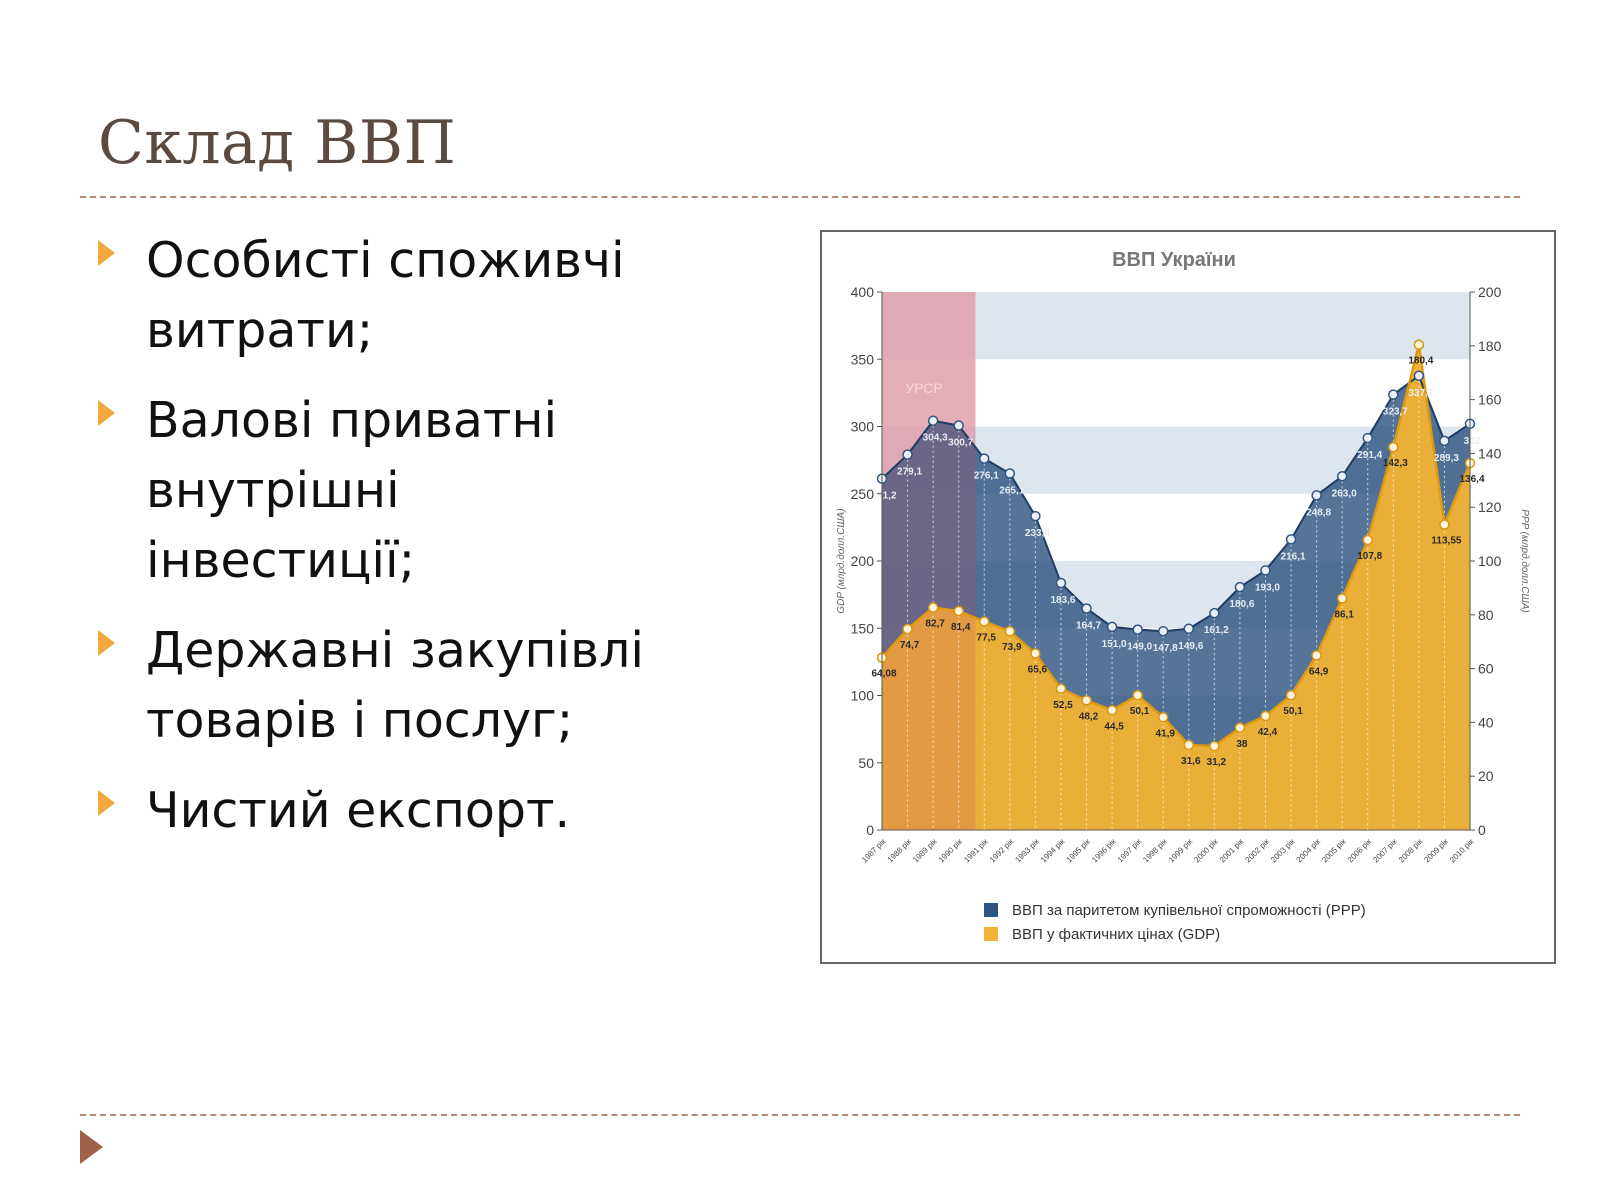  What do you see at coordinates (935, 624) in the screenshot?
I see `gdp-data-label: 82,7` at bounding box center [935, 624].